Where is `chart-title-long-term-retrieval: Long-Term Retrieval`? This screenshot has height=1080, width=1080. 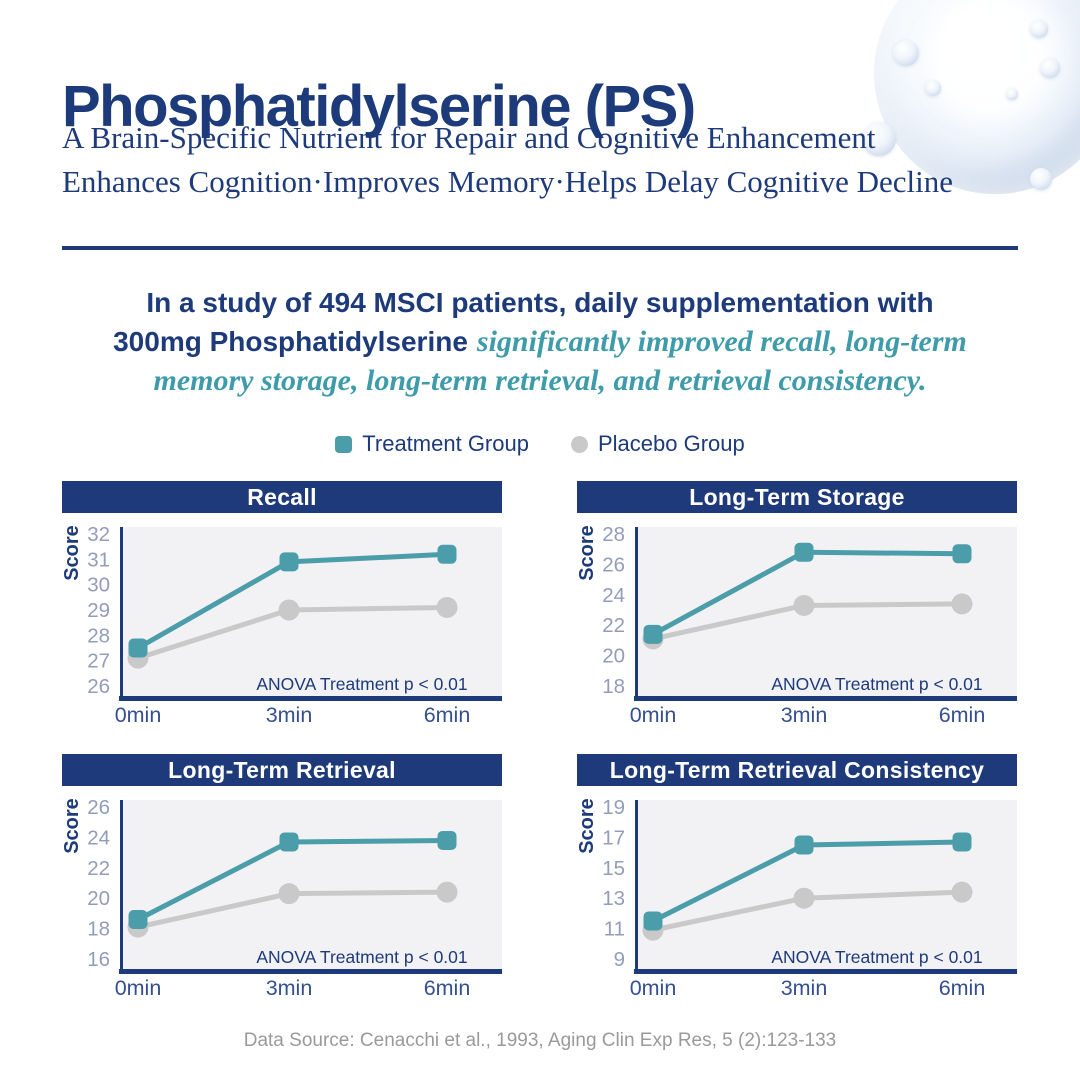 chart-title-long-term-retrieval: Long-Term Retrieval is located at coordinates (282, 770).